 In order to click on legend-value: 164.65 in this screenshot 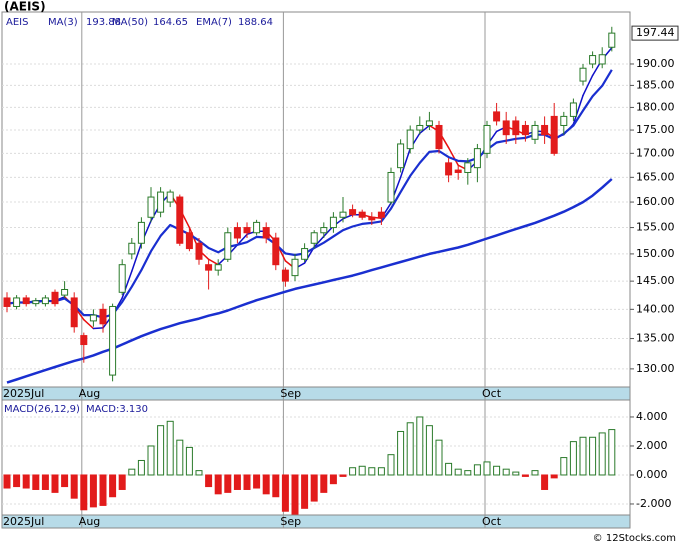, I will do `click(170, 22)`.